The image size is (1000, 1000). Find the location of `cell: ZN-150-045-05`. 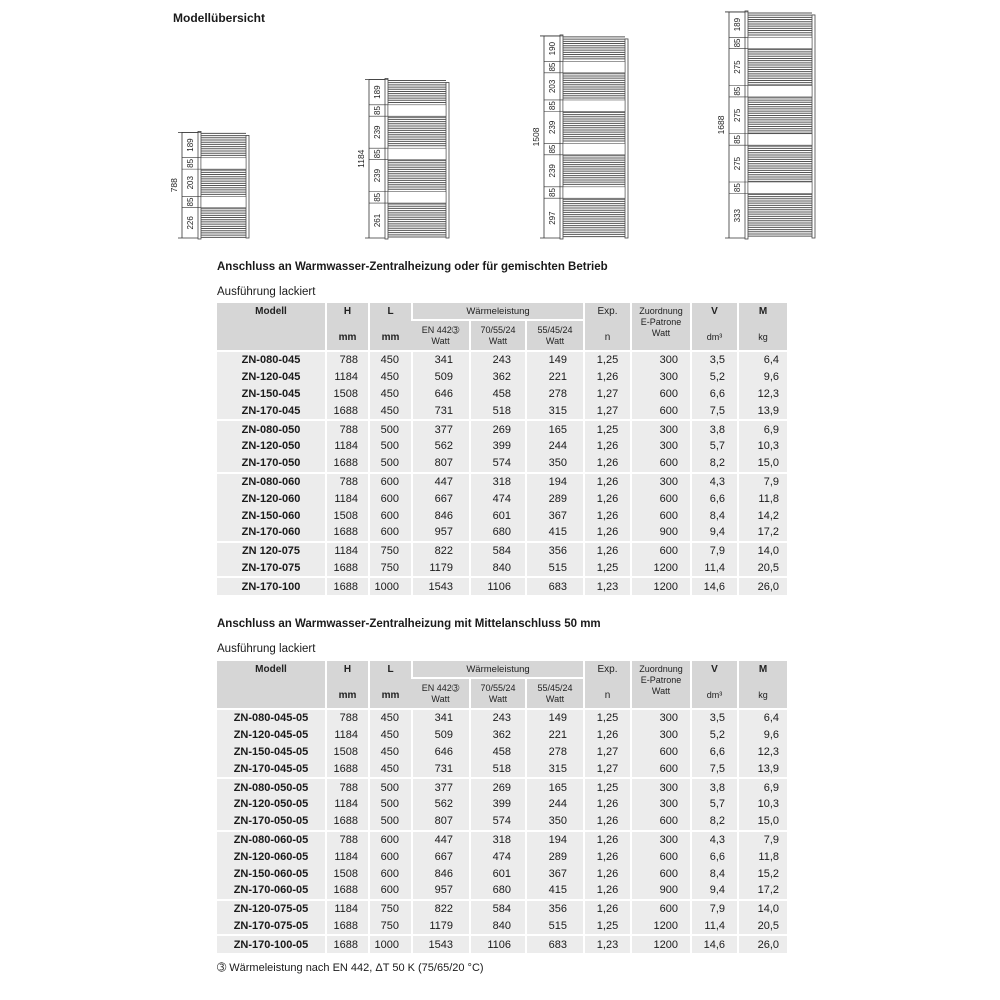

cell: ZN-150-045-05 is located at coordinates (271, 752).